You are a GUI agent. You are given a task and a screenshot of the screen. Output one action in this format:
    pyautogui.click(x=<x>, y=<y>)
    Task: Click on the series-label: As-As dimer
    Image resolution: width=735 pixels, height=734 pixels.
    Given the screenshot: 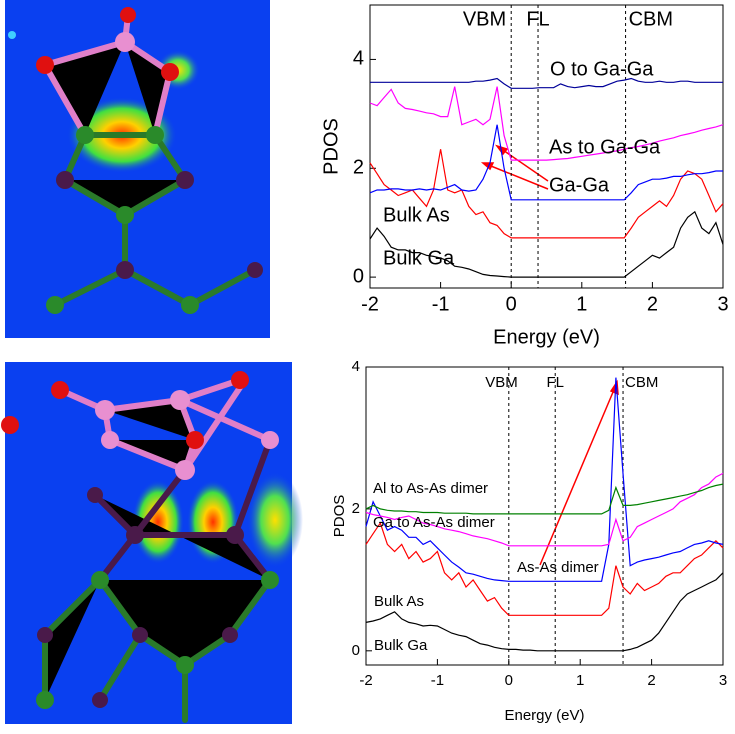 What is the action you would take?
    pyautogui.click(x=558, y=567)
    